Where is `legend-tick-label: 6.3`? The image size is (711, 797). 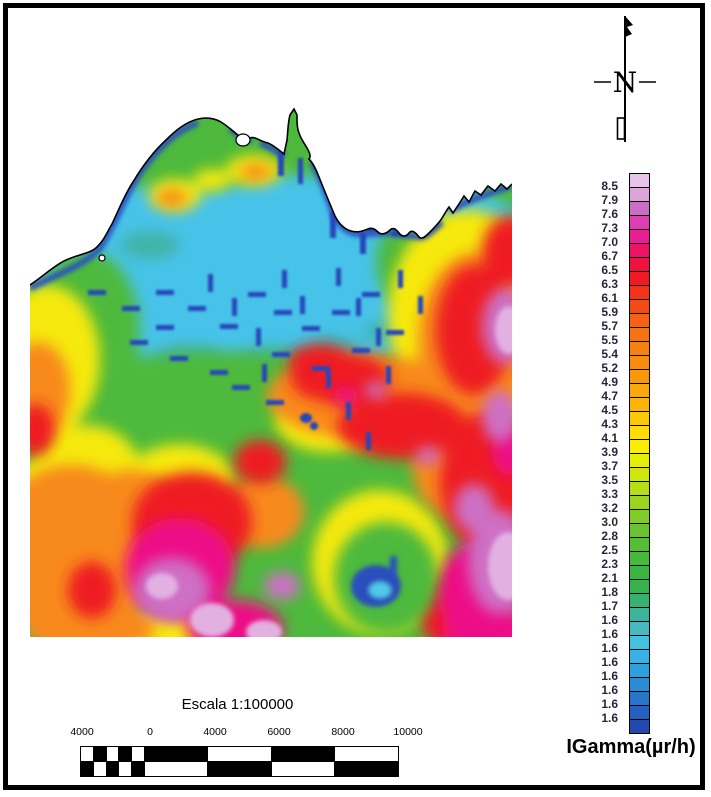 legend-tick-label: 6.3 is located at coordinates (609, 284).